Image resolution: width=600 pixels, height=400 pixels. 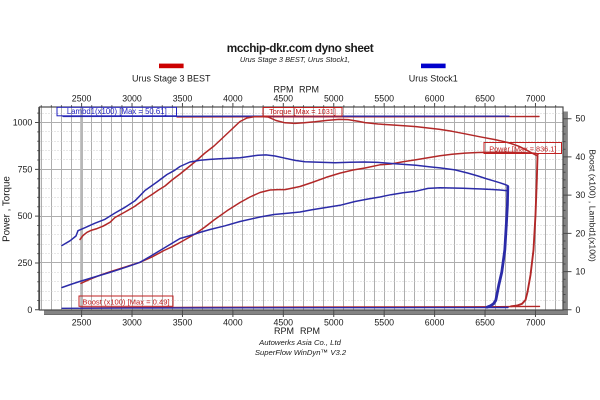 What do you see at coordinates (300, 48) in the screenshot?
I see `svg-text: mcchip-dkr.com dyno sheet` at bounding box center [300, 48].